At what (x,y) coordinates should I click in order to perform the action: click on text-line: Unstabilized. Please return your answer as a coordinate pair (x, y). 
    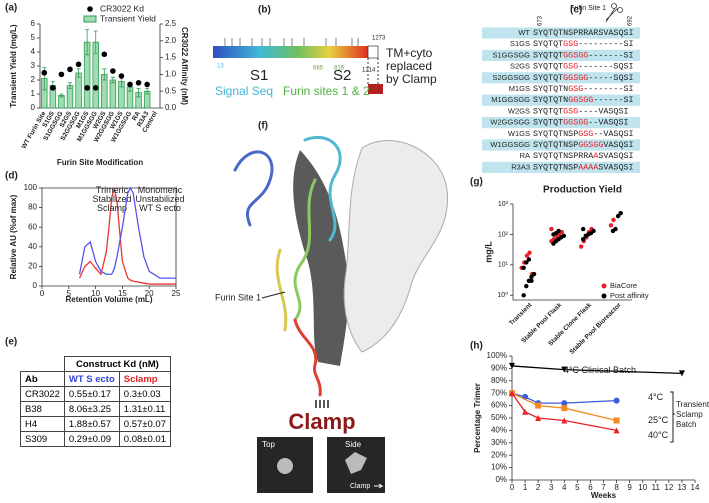
    Looking at the image, I should click on (159, 199).